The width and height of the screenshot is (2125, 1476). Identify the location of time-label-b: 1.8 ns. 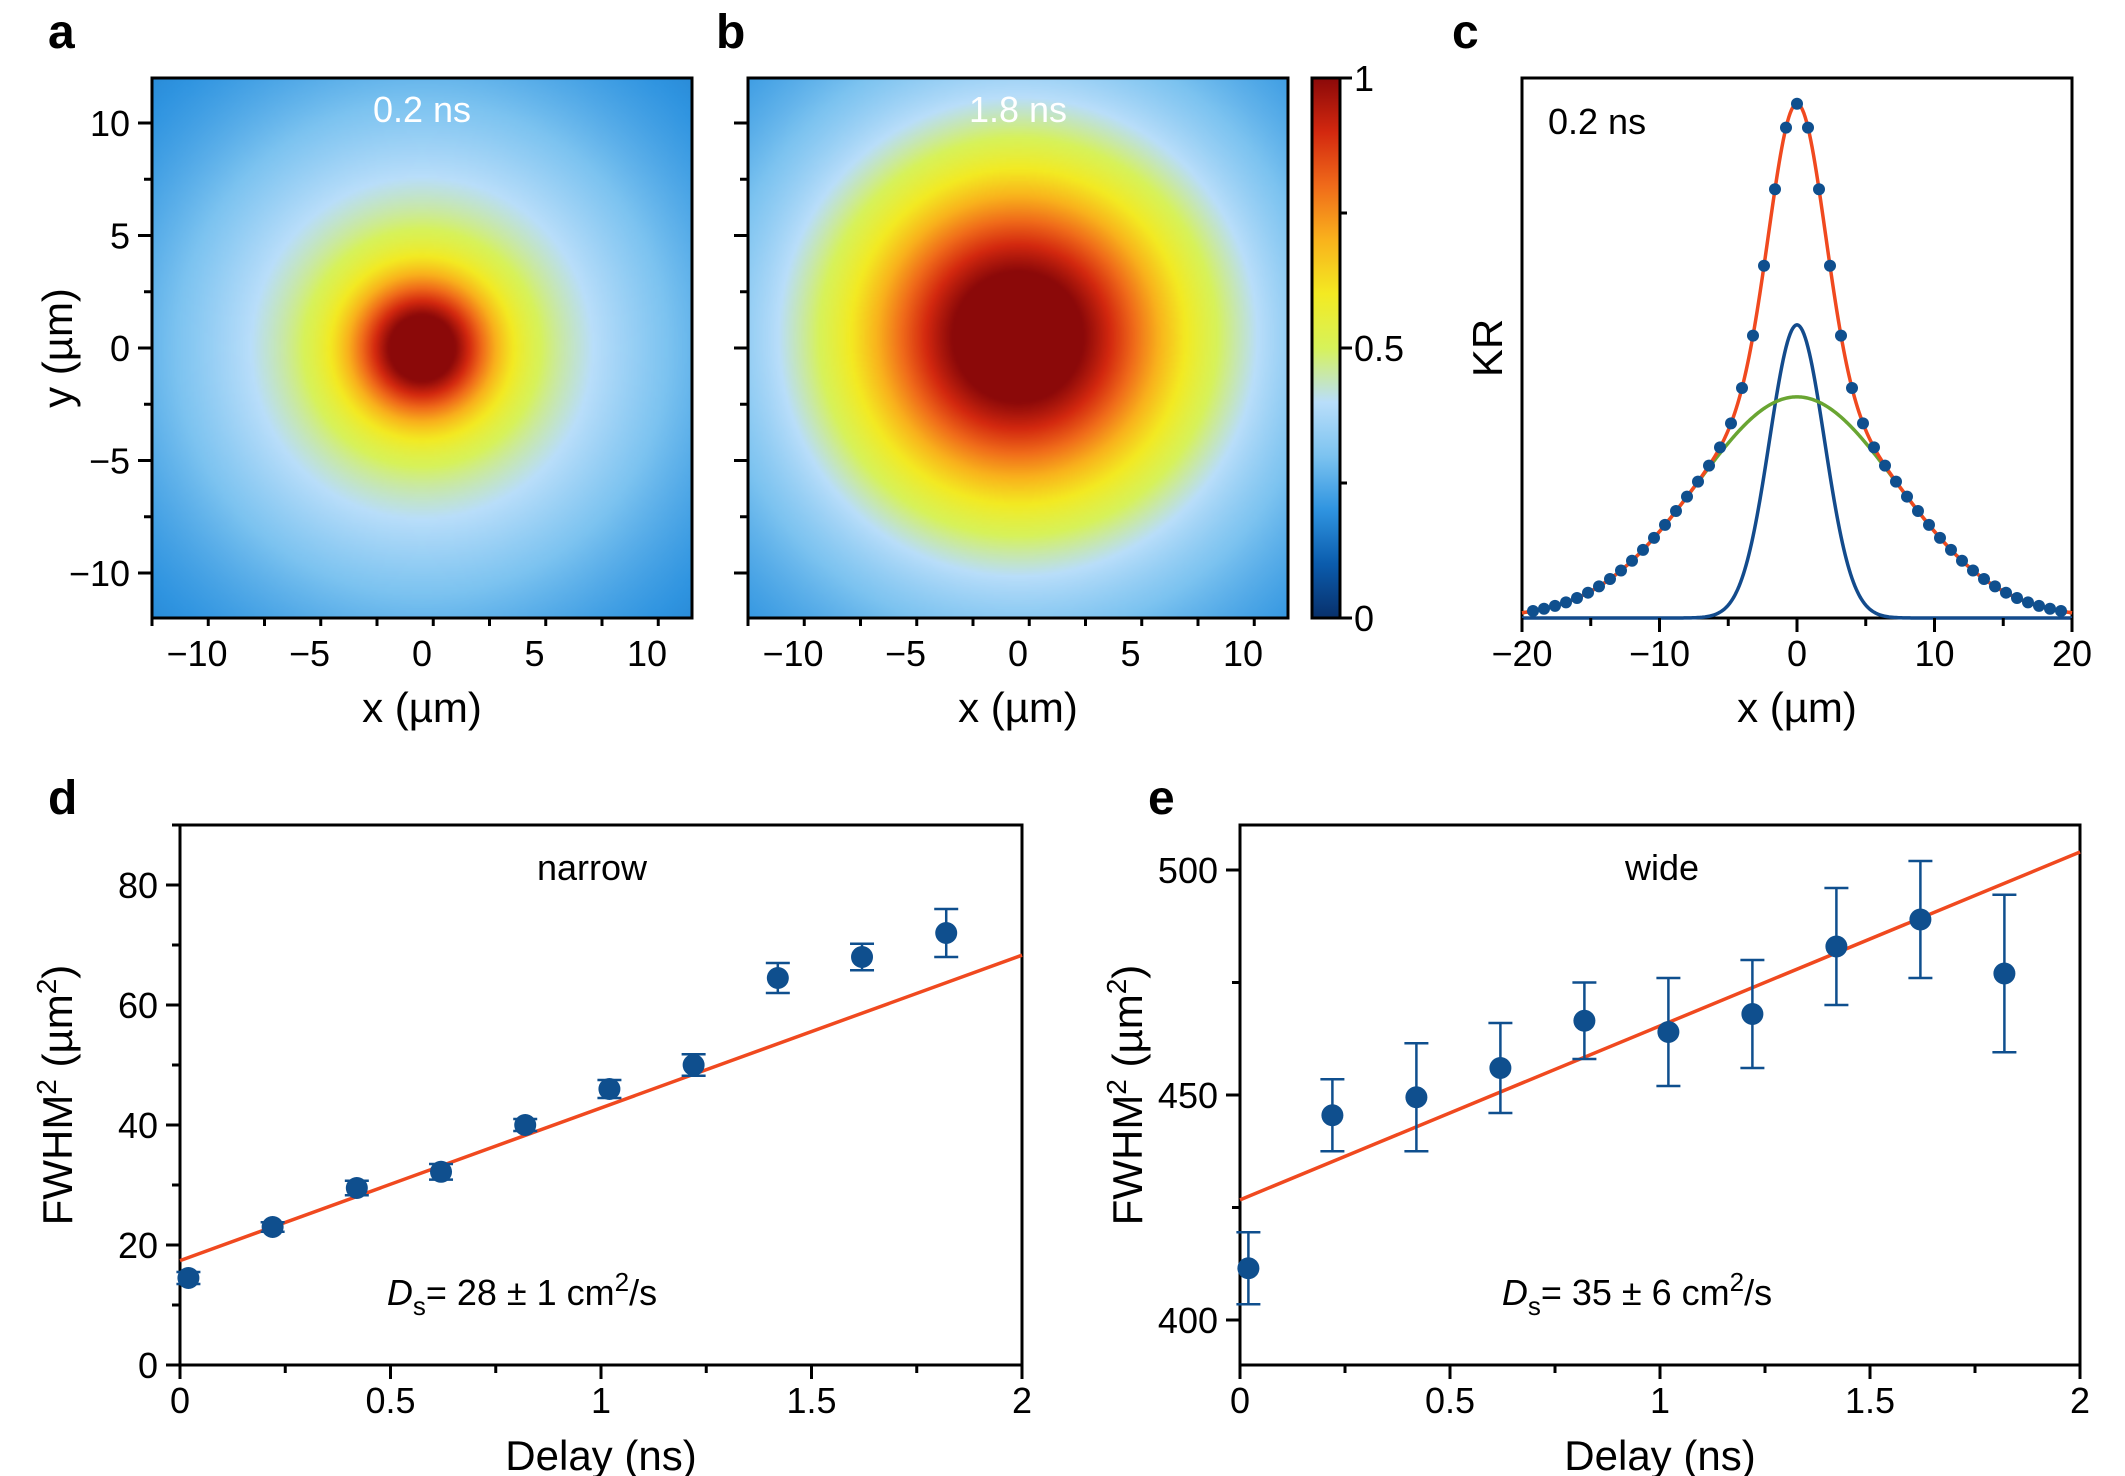
(1018, 109).